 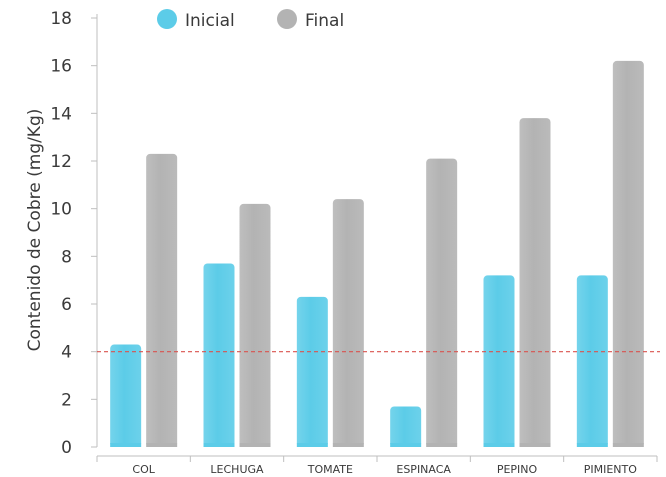 What do you see at coordinates (219, 355) in the screenshot?
I see `bar-inicial-lechuga` at bounding box center [219, 355].